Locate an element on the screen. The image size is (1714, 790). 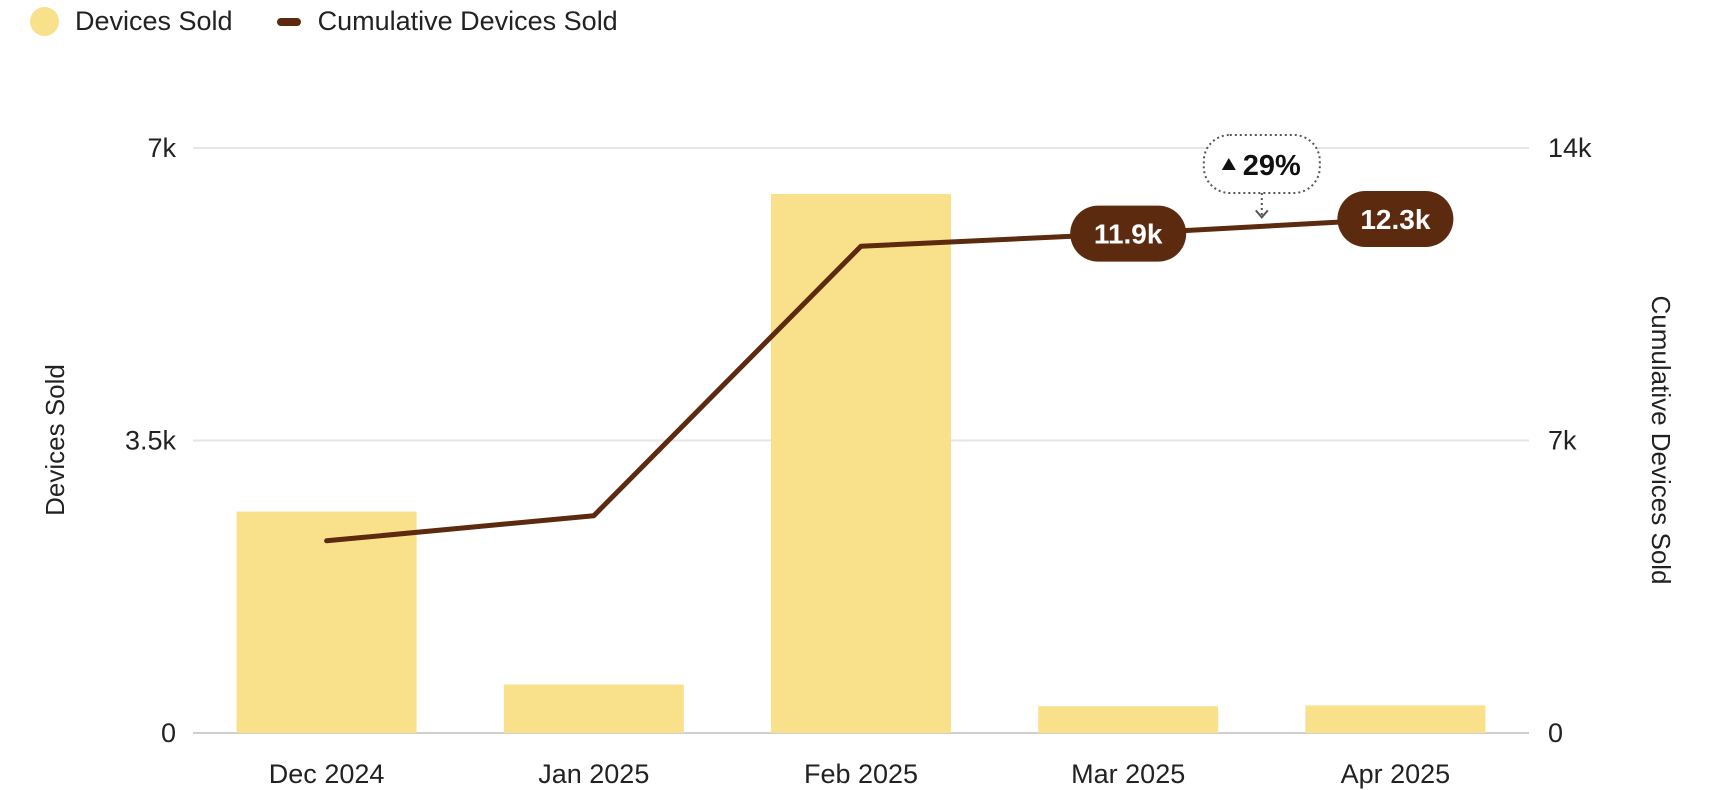
legend-item-cumulative-devices-sold: Cumulative Devices Sold is located at coordinates (447, 21).